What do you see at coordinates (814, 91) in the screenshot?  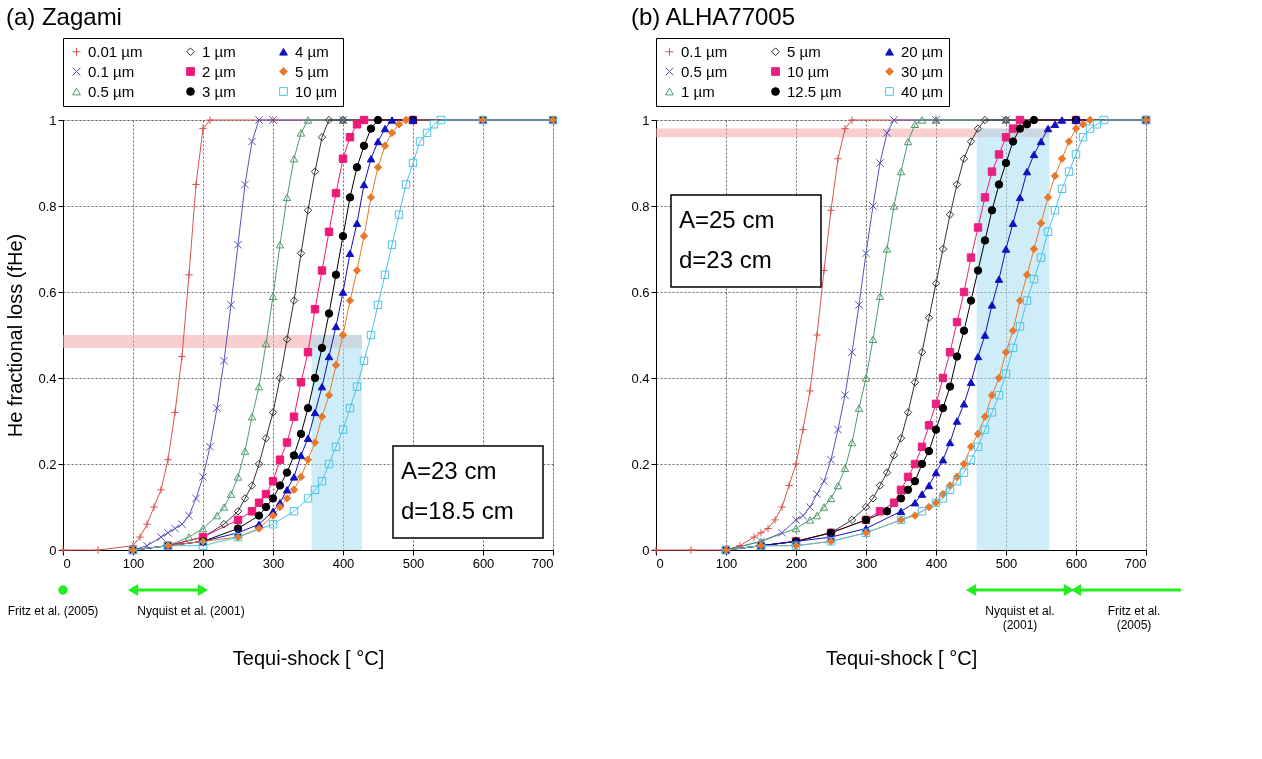 I see `legend-label: 12.5 µm` at bounding box center [814, 91].